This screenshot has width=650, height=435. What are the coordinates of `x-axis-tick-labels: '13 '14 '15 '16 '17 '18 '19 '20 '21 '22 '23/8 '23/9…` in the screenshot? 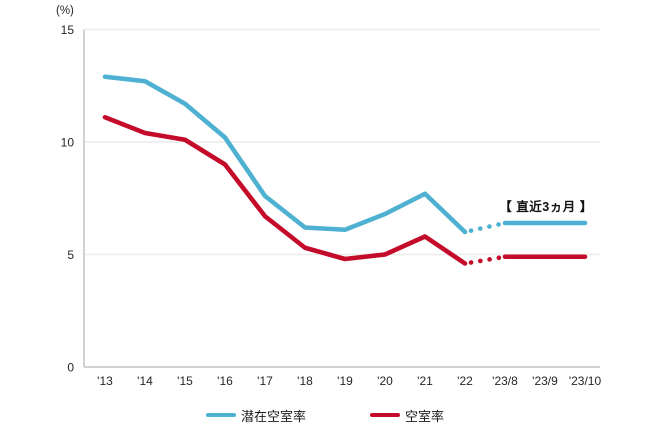 It's located at (349, 381).